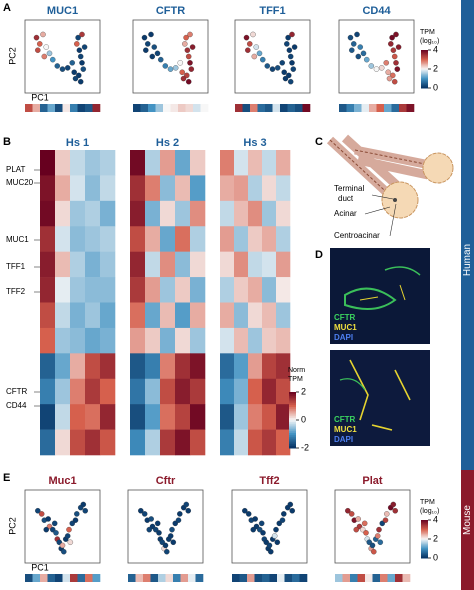 This screenshot has height=590, width=474. Describe the element at coordinates (467, 260) in the screenshot. I see `human-label: Human` at that location.